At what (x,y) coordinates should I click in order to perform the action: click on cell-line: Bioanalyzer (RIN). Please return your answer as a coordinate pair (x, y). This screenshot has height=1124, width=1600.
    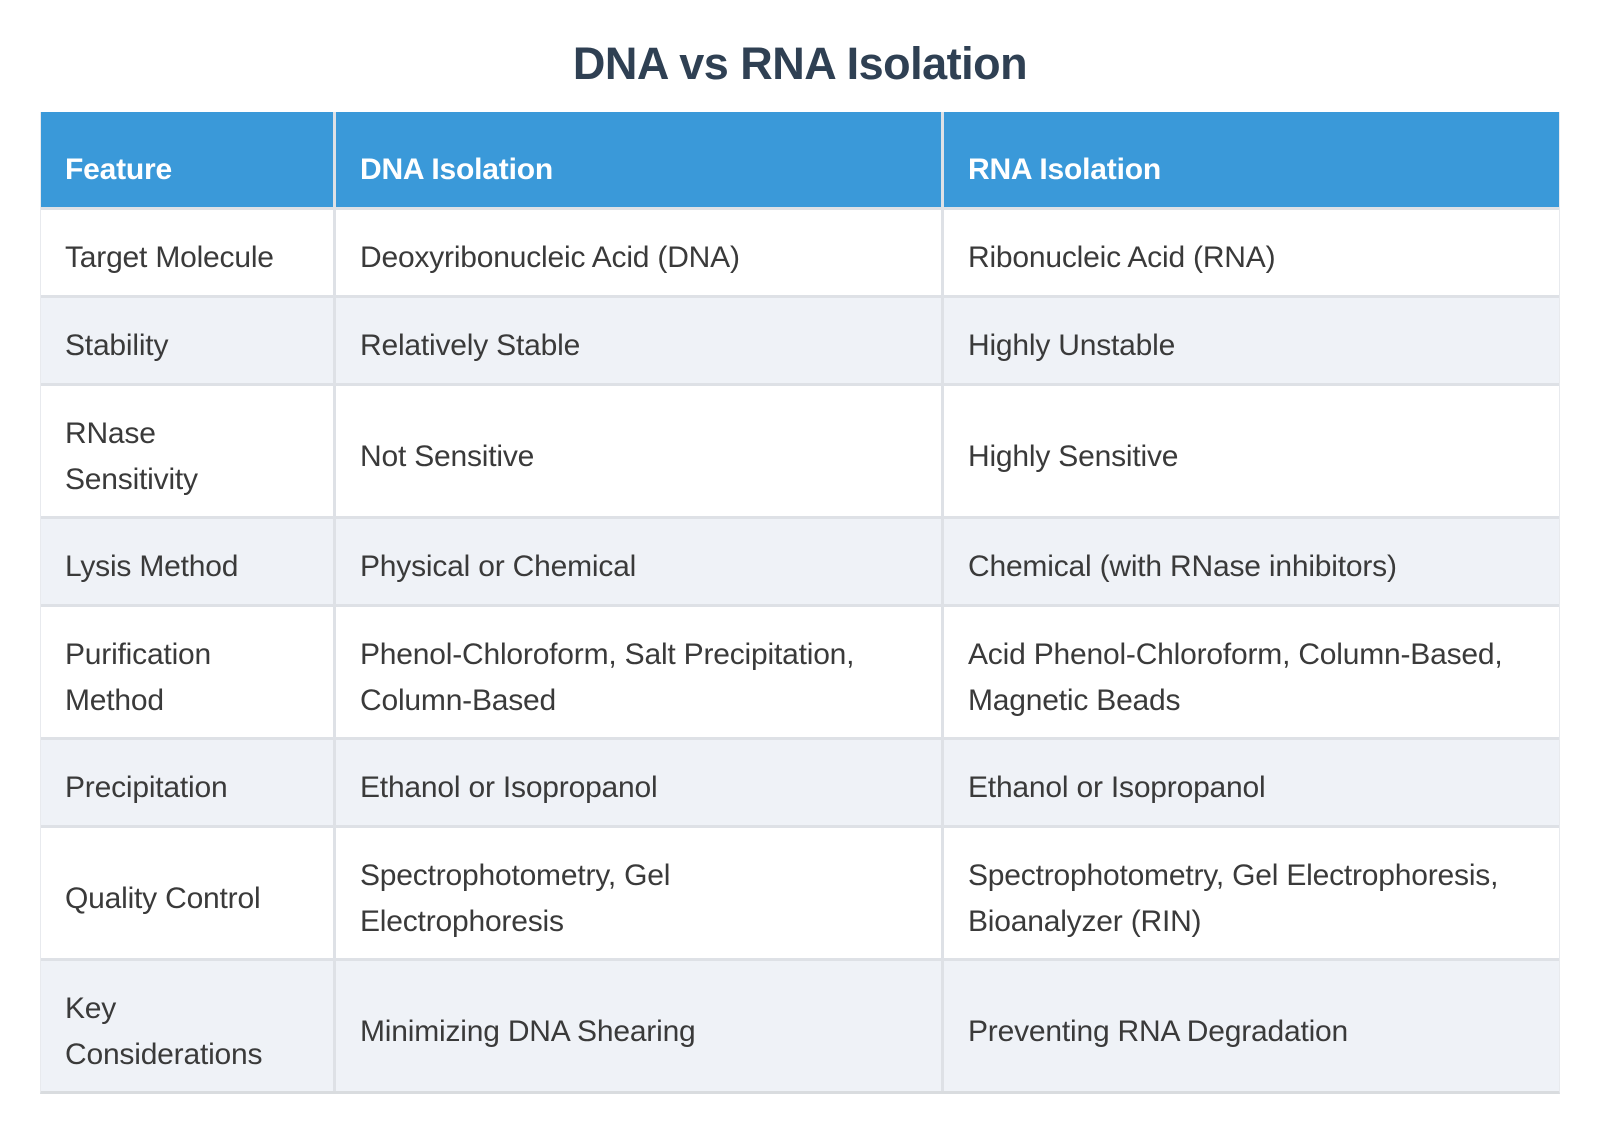
    Looking at the image, I should click on (1085, 921).